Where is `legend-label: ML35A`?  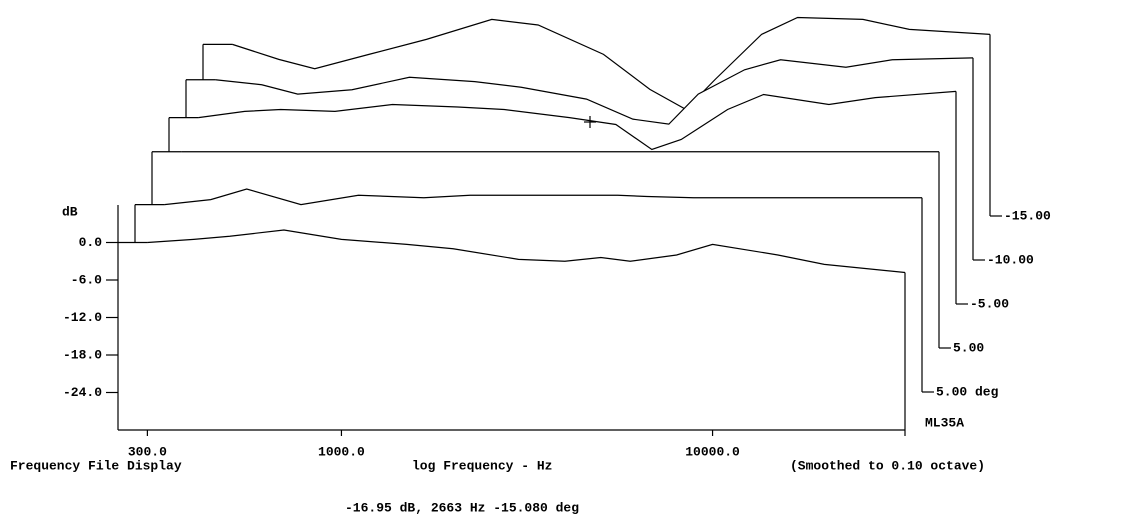 legend-label: ML35A is located at coordinates (944, 422).